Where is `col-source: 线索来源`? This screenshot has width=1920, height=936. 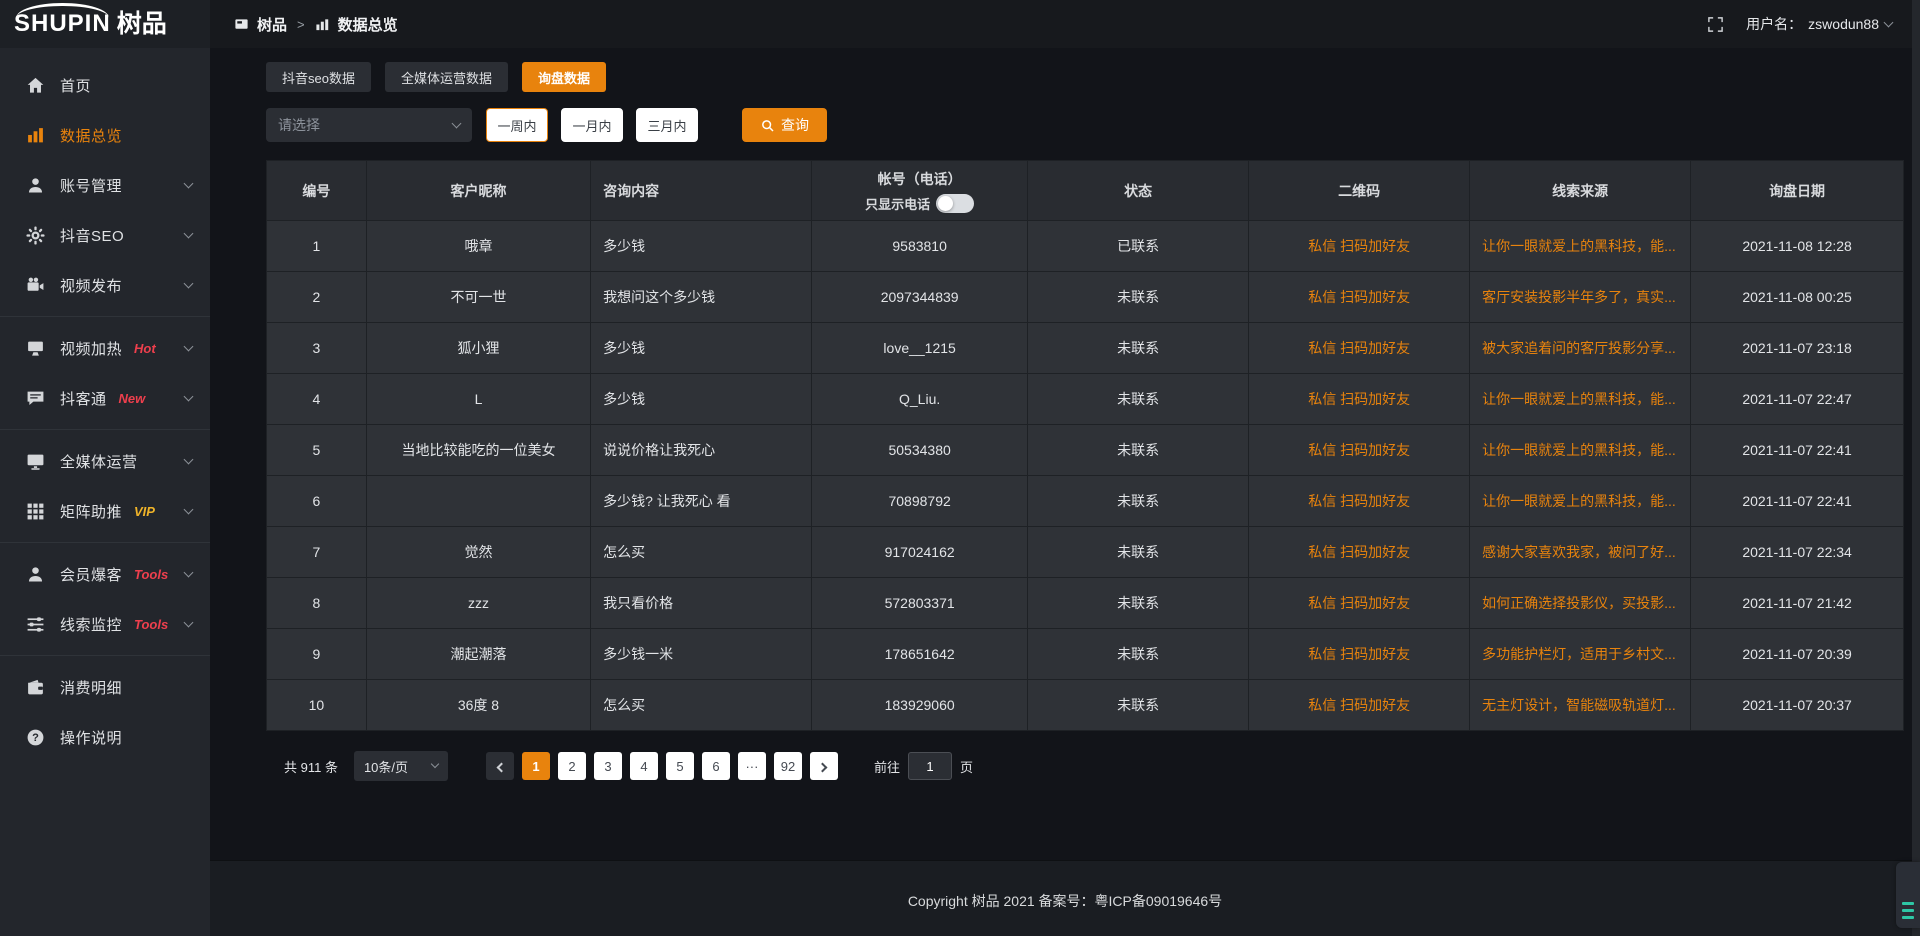 col-source: 线索来源 is located at coordinates (1580, 190).